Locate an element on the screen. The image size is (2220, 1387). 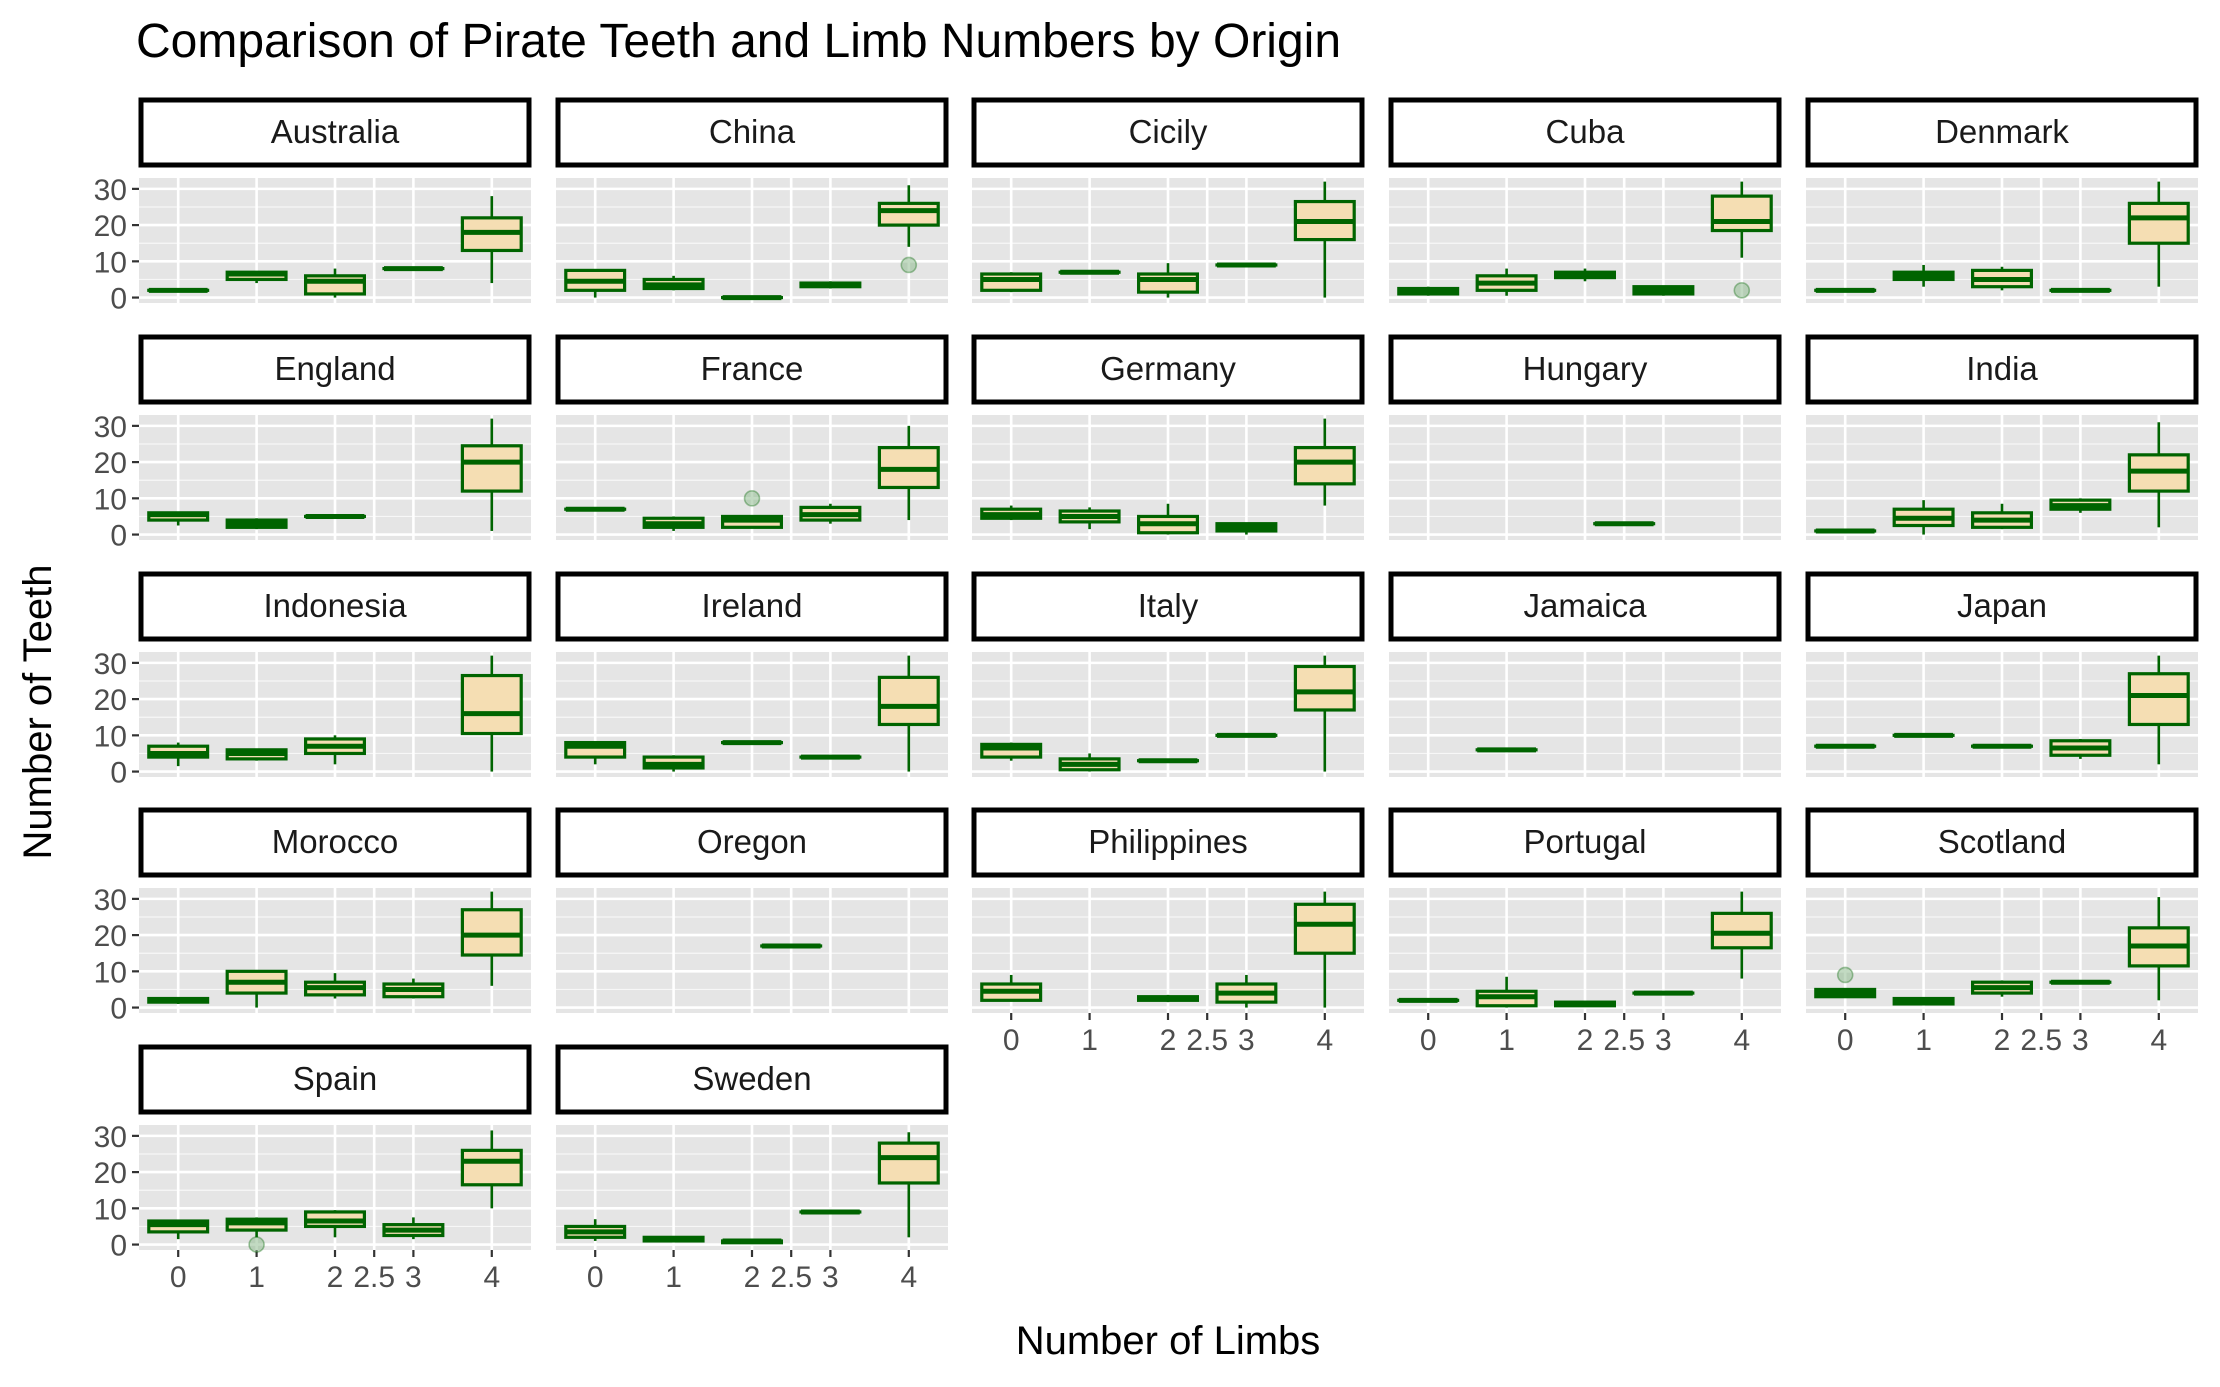
facet-china: China is located at coordinates (752, 200).